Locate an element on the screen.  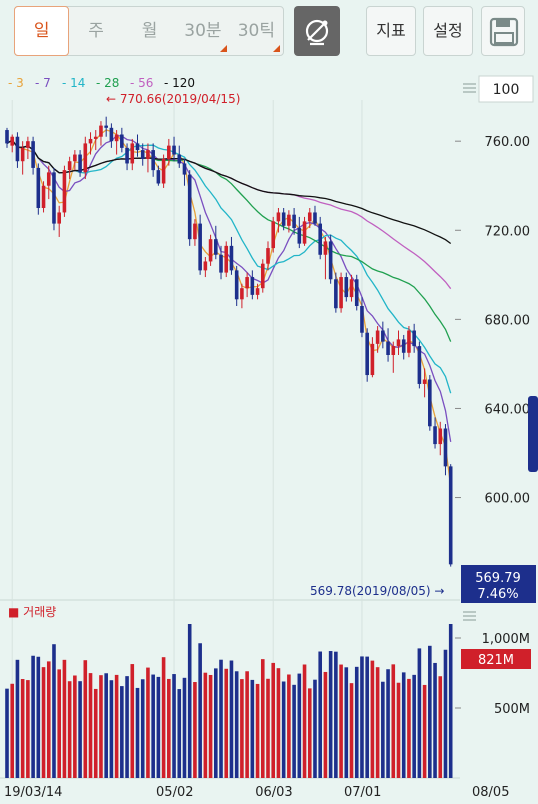
max-price-annotation: ← 770.66(2019/04/15) is located at coordinates (173, 99).